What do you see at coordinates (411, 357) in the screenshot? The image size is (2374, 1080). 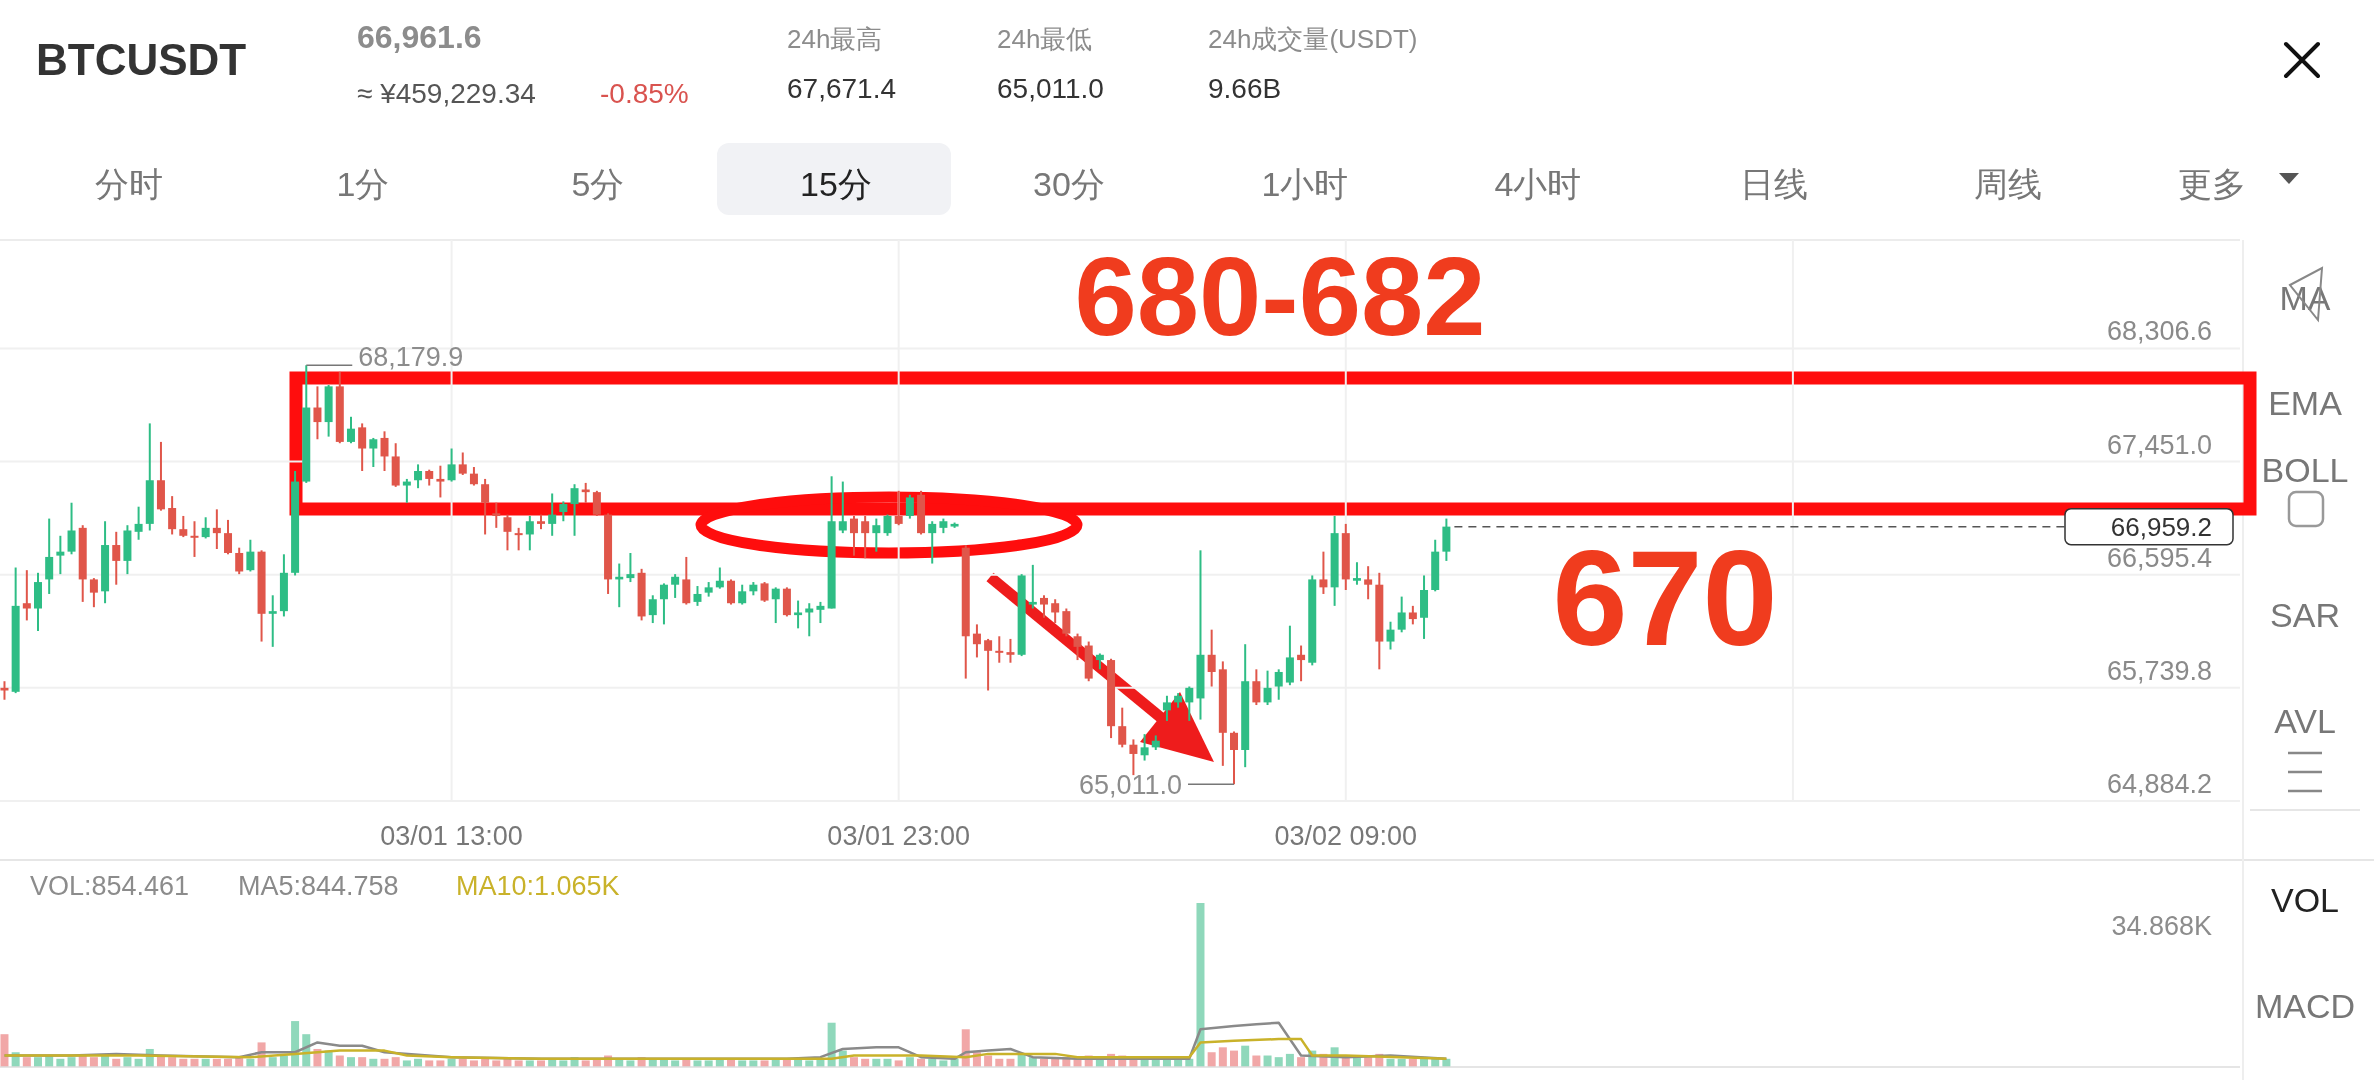 I see `annotation: 68,179.9` at bounding box center [411, 357].